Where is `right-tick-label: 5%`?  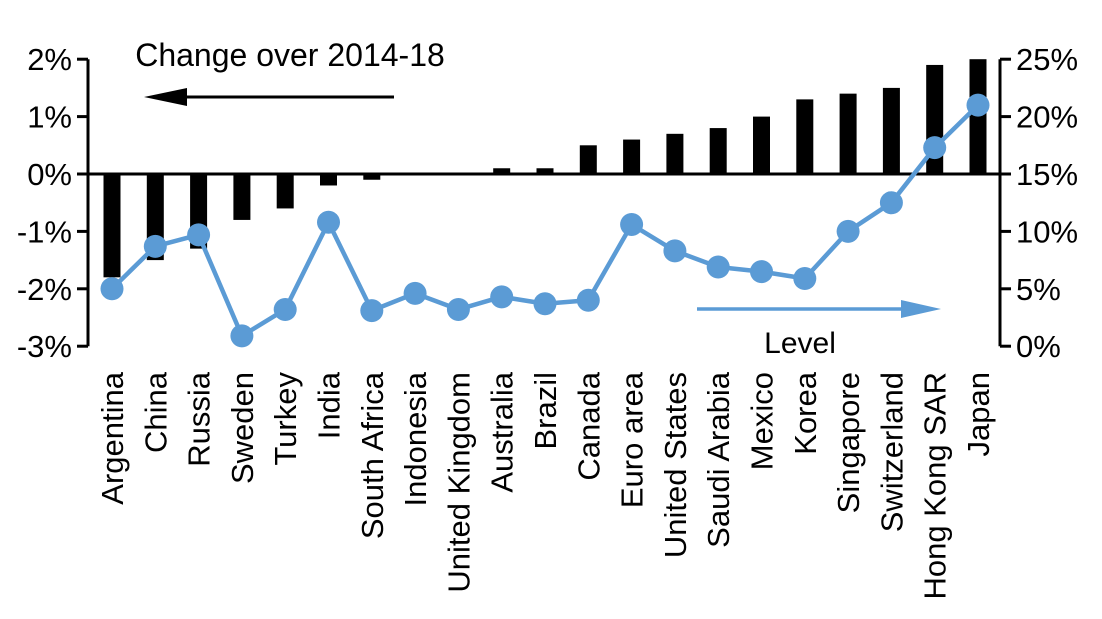
right-tick-label: 5% is located at coordinates (1038, 289).